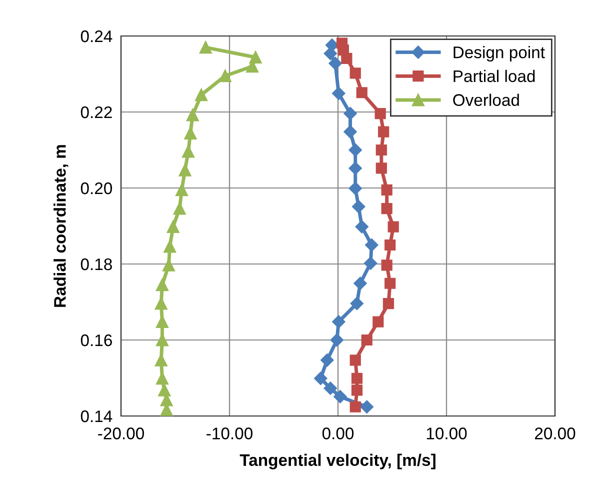 The height and width of the screenshot is (503, 593). I want to click on y-tick-label: 0.14, so click(96, 416).